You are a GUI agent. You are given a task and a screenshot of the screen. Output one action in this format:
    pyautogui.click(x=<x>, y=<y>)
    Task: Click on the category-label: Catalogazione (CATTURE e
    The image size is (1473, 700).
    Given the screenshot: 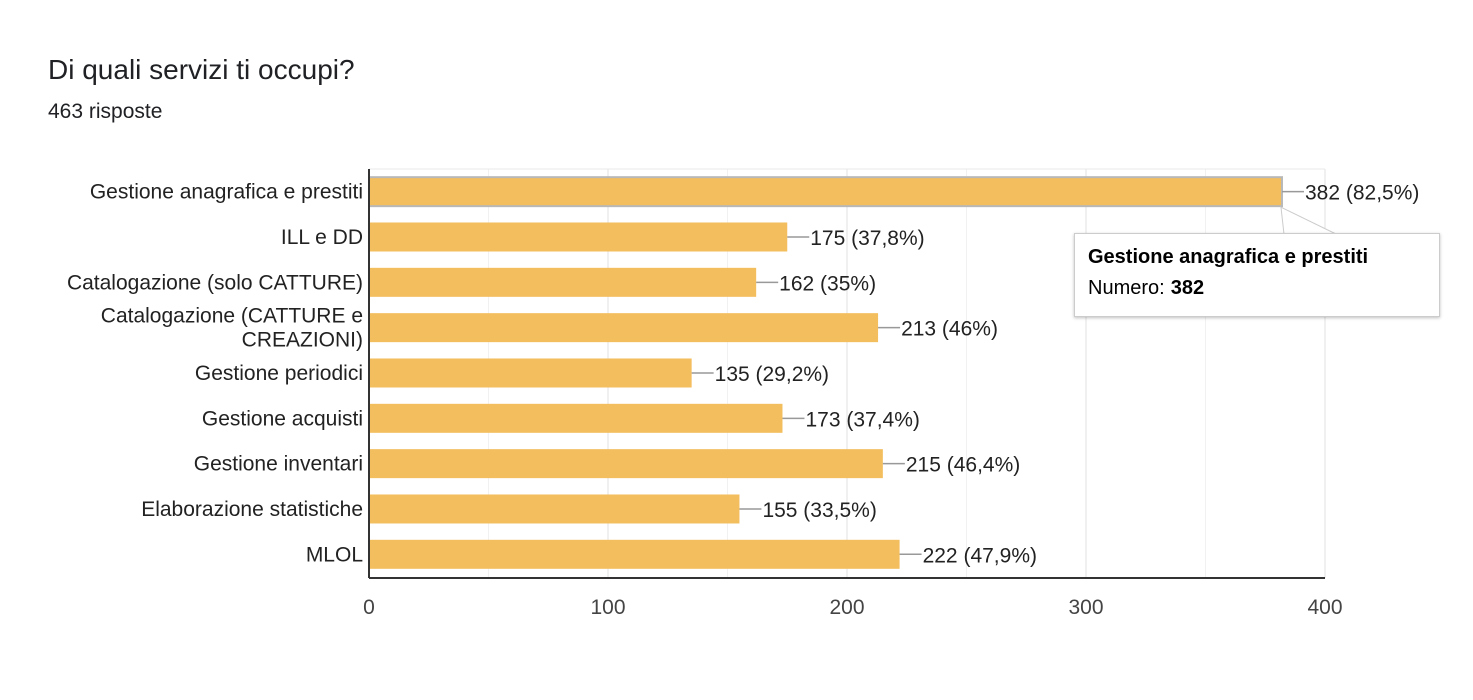 What is the action you would take?
    pyautogui.click(x=232, y=316)
    